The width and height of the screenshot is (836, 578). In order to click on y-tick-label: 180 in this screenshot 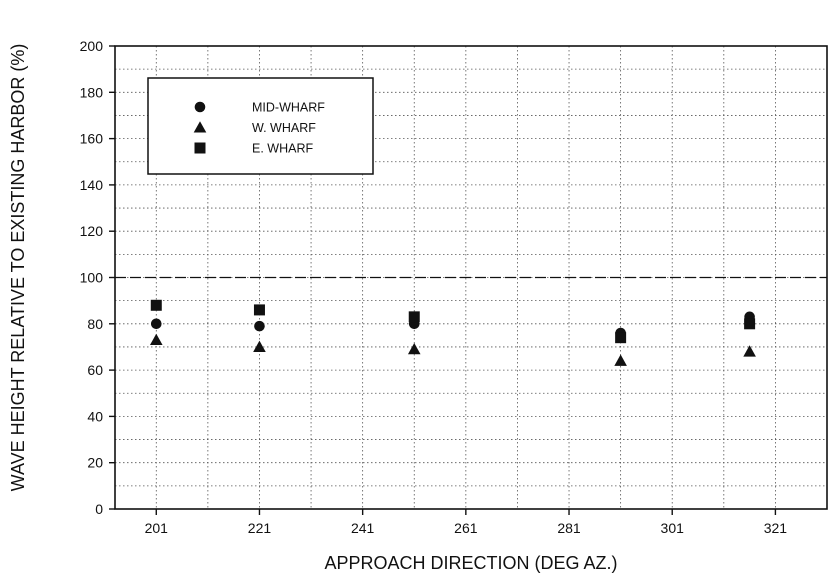, I will do `click(92, 92)`.